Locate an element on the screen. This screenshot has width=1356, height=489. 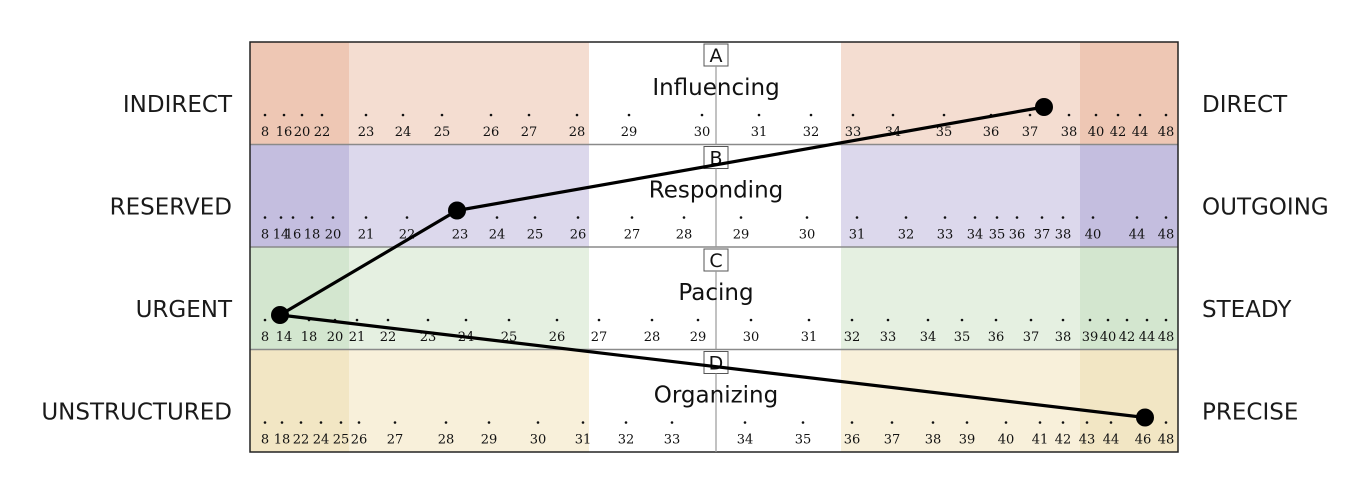
left-label: URGENT is located at coordinates (184, 310).